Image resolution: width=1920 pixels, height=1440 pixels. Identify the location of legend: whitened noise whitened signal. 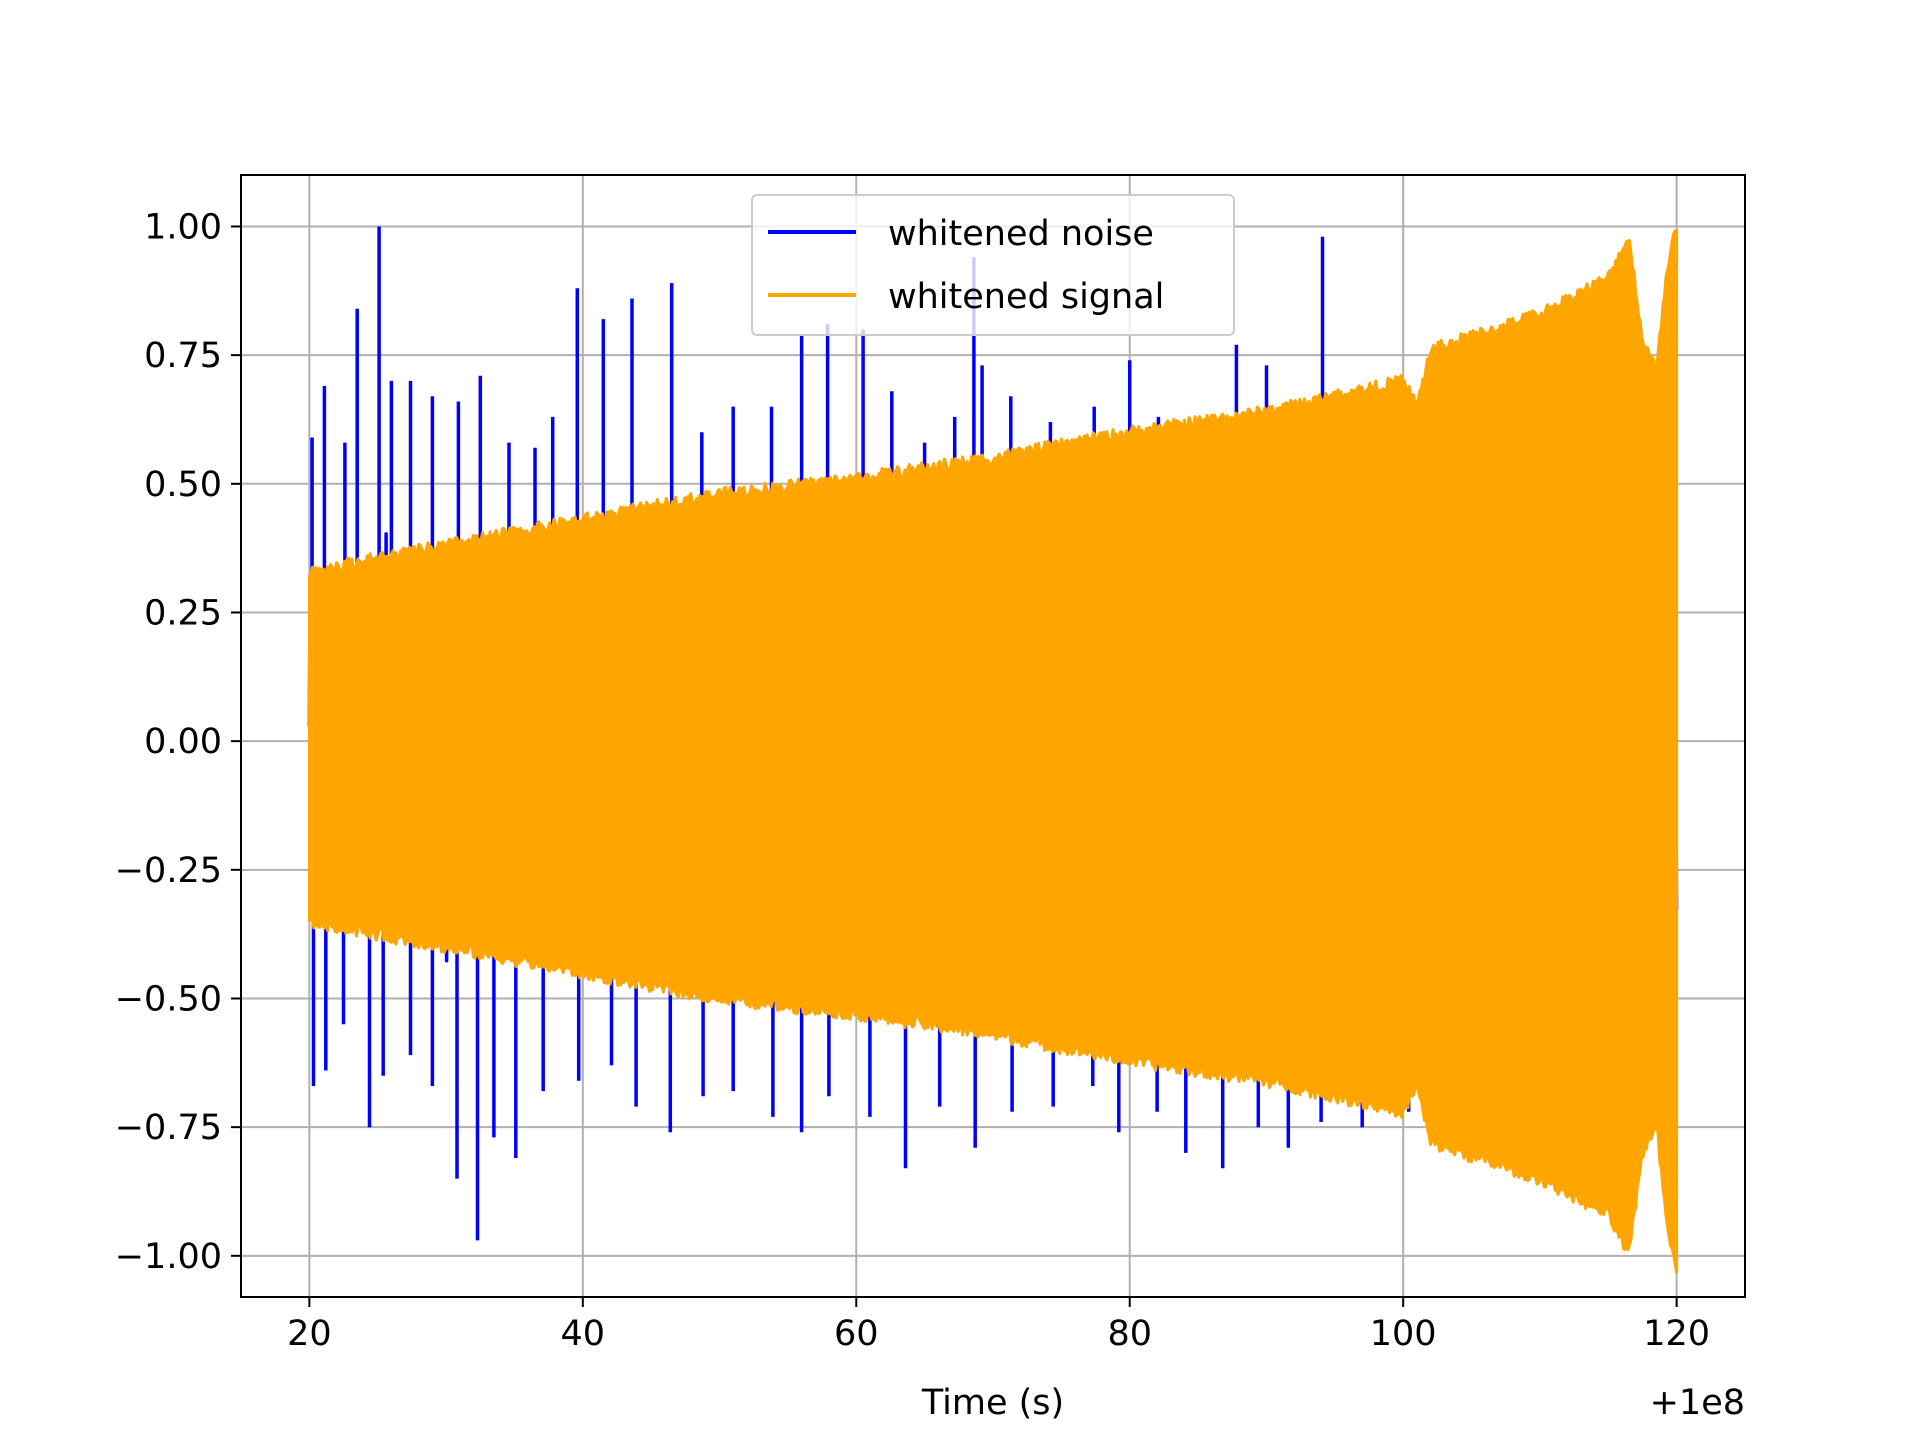
(993, 265).